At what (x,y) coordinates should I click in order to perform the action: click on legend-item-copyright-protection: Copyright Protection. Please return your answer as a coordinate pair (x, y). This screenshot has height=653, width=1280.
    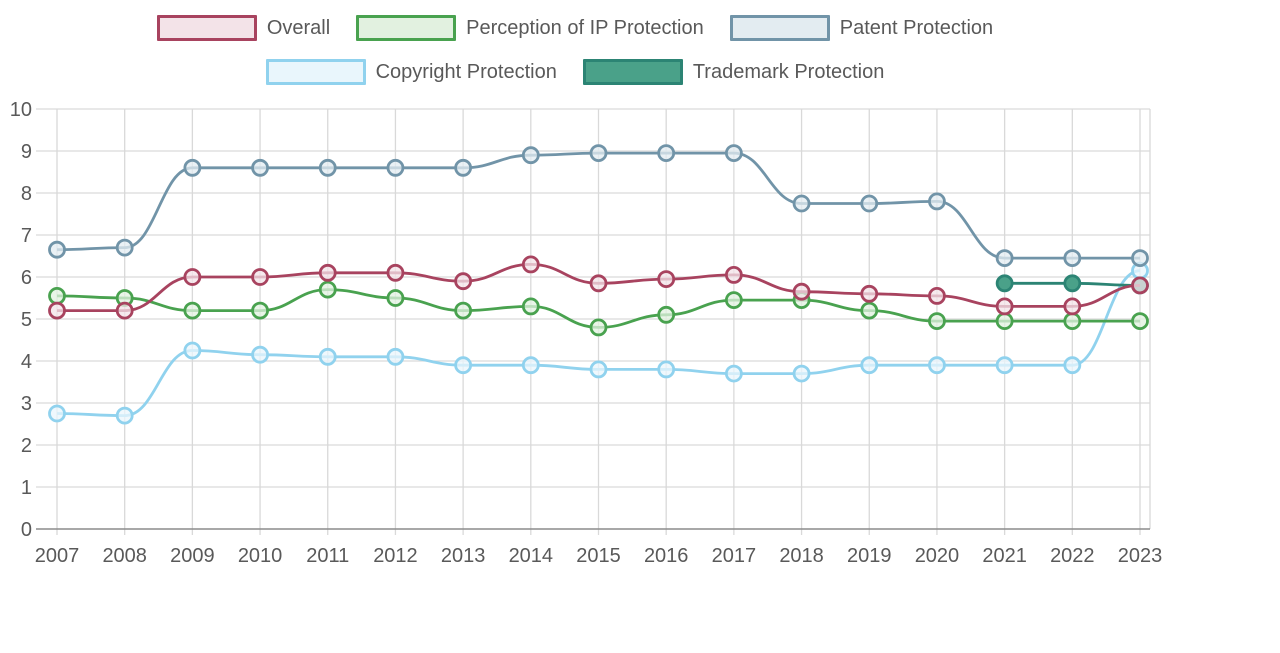
    Looking at the image, I should click on (411, 72).